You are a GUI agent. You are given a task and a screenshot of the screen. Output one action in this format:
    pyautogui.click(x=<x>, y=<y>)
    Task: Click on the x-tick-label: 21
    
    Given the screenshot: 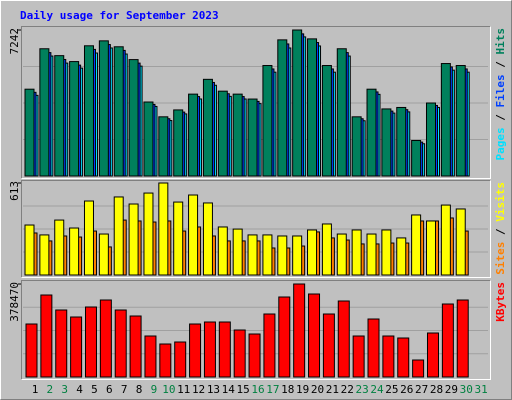 What is the action you would take?
    pyautogui.click(x=332, y=389)
    